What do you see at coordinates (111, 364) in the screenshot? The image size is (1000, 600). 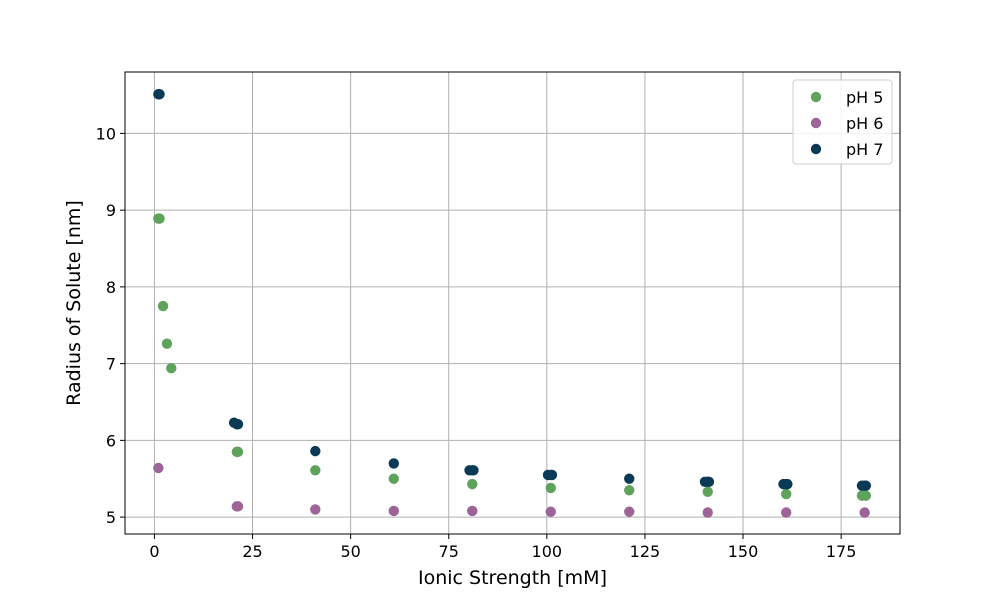 I see `y-tick-label: 7` at bounding box center [111, 364].